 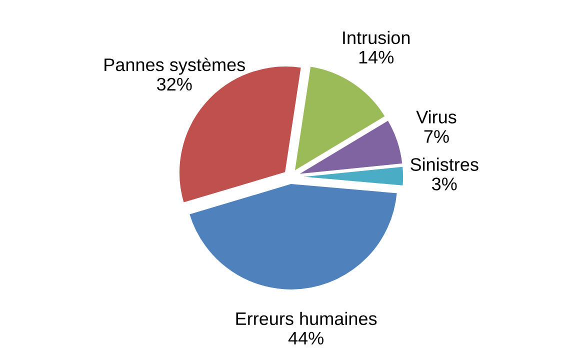 What do you see at coordinates (306, 338) in the screenshot?
I see `data-label: 44%` at bounding box center [306, 338].